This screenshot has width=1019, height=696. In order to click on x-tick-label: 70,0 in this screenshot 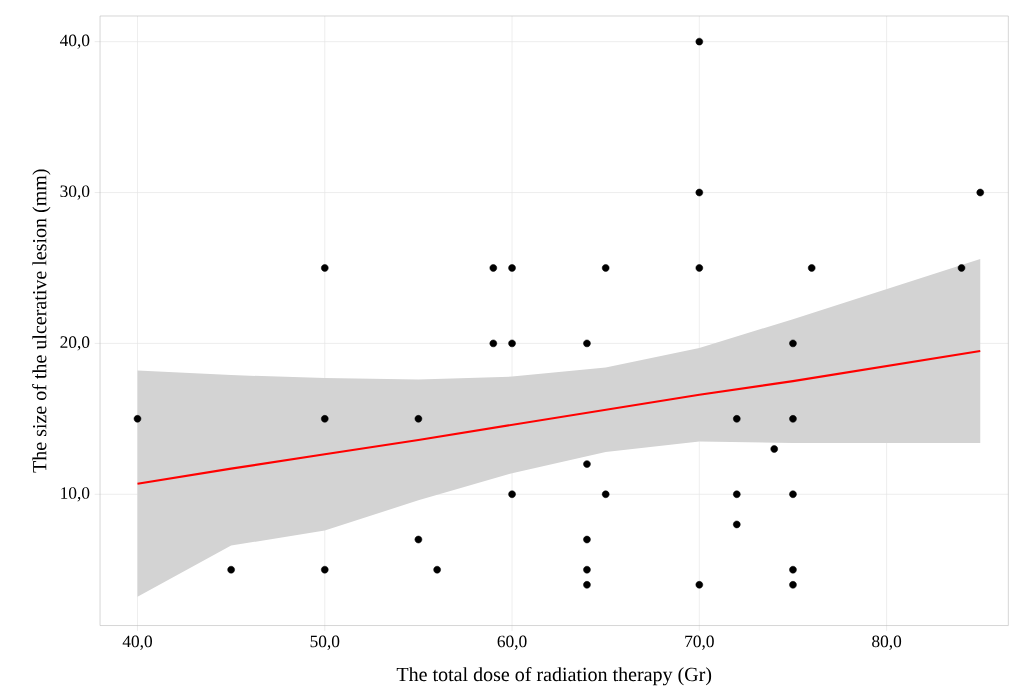, I will do `click(699, 642)`.